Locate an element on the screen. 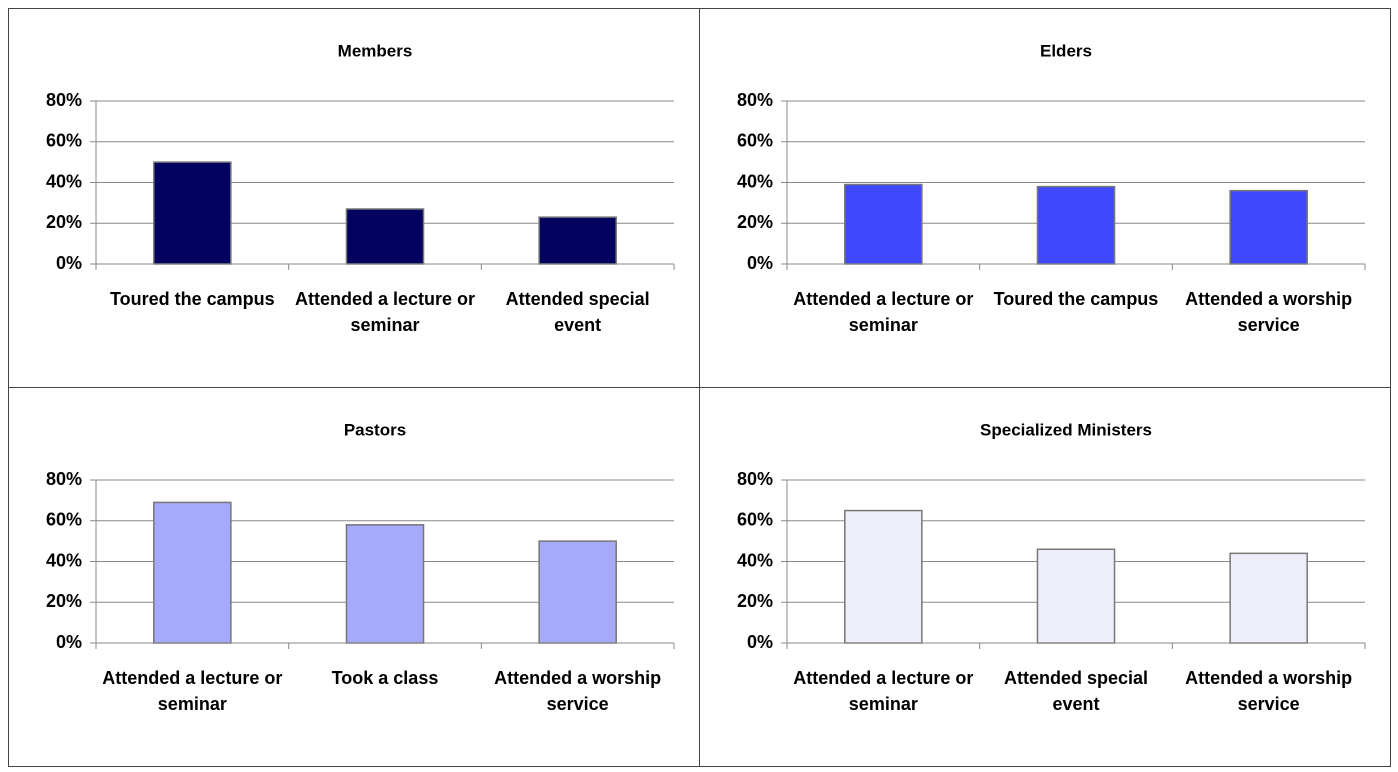  chart-title: Elders is located at coordinates (1066, 50).